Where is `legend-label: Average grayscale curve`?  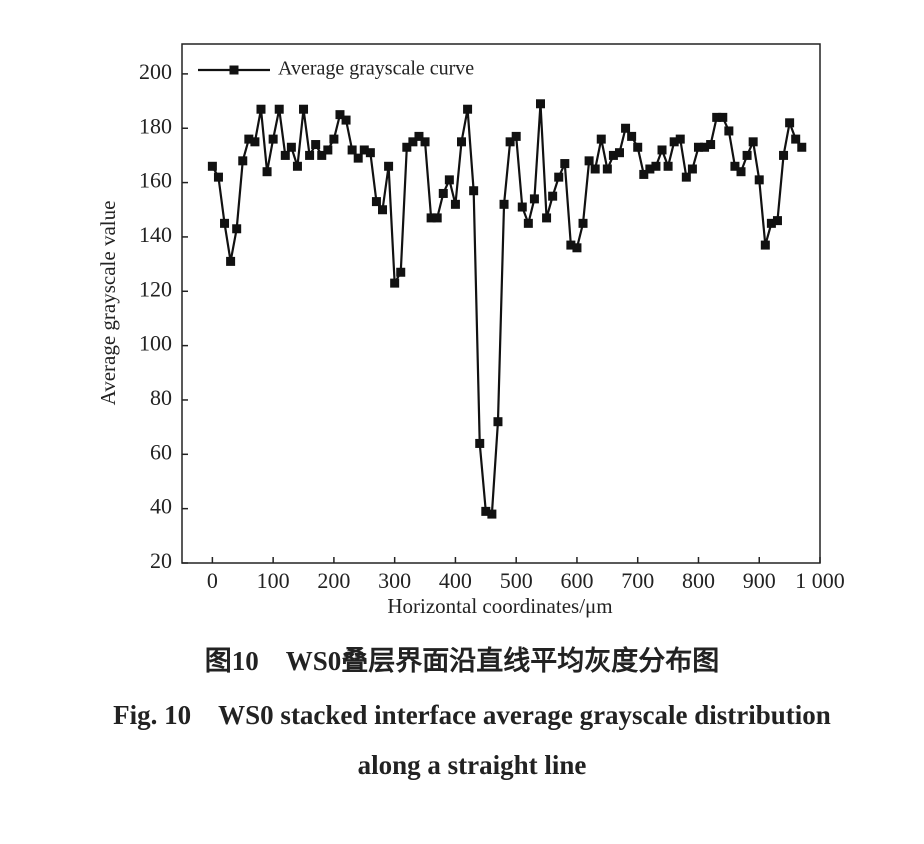
legend-label: Average grayscale curve is located at coordinates (376, 69).